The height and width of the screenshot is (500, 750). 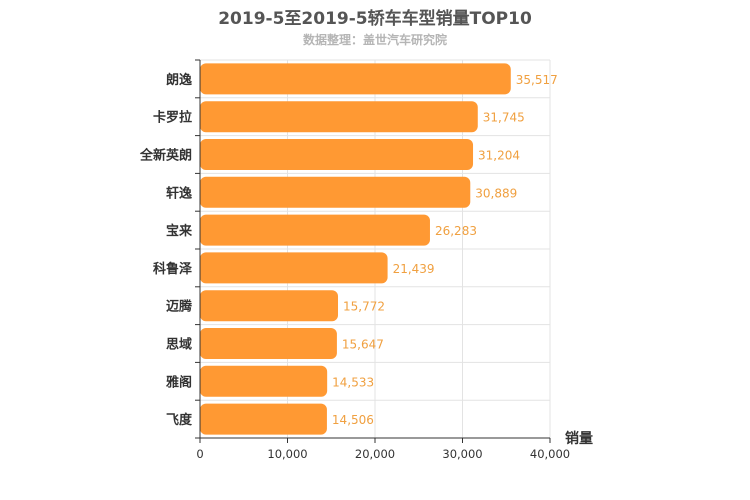 What do you see at coordinates (199, 454) in the screenshot?
I see `x-tick-label: 0` at bounding box center [199, 454].